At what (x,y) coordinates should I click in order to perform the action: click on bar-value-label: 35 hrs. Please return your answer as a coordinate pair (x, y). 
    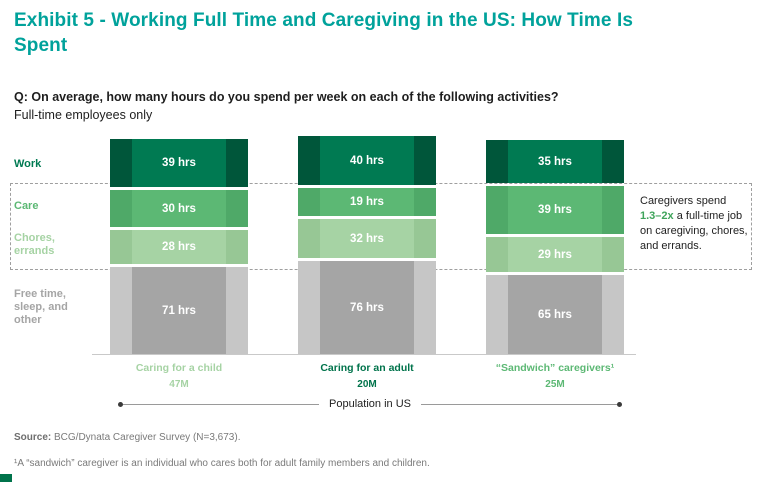
    Looking at the image, I should click on (555, 161).